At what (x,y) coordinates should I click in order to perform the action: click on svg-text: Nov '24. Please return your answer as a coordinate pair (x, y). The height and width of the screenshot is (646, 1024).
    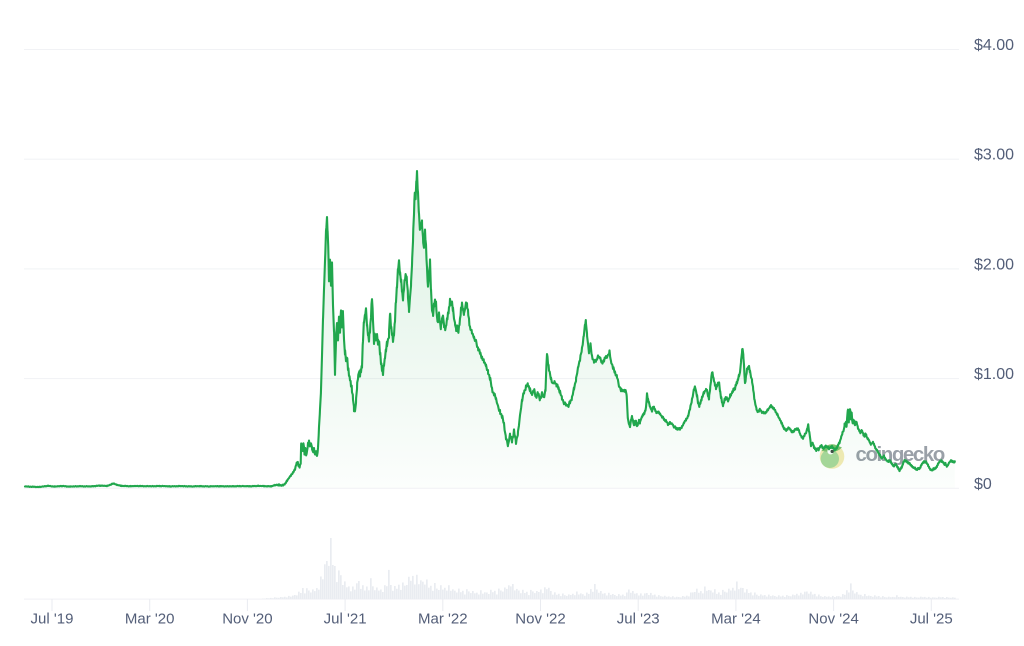
    Looking at the image, I should click on (833, 619).